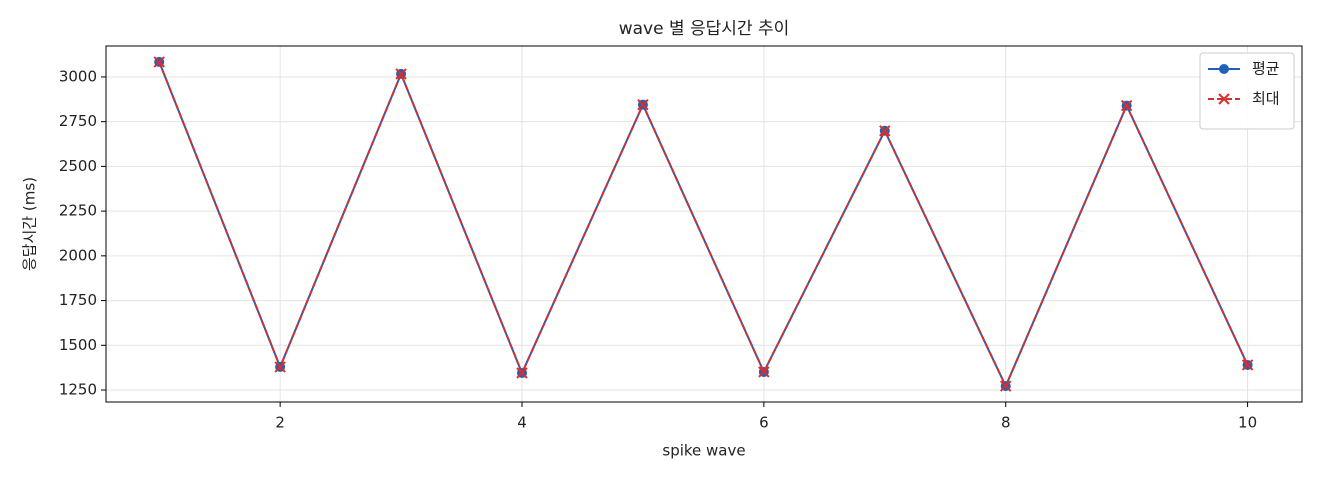  I want to click on x-tick-label: 8, so click(1006, 423).